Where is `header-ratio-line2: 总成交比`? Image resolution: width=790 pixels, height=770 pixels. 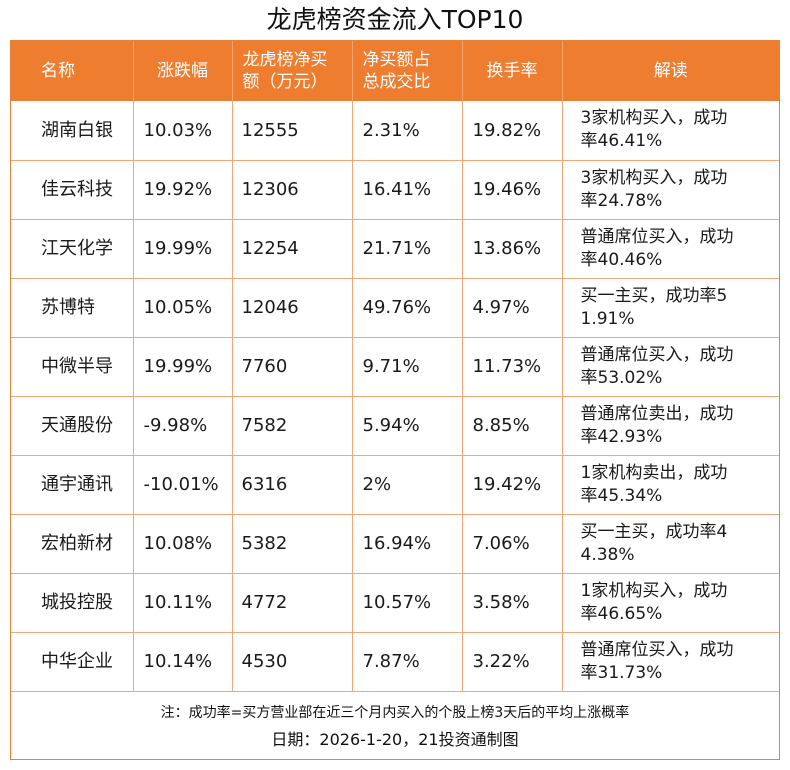 header-ratio-line2: 总成交比 is located at coordinates (396, 82).